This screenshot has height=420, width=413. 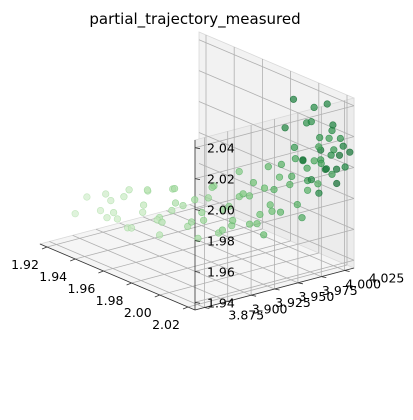 I want to click on y-tick-label: 4.000, so click(x=363, y=284).